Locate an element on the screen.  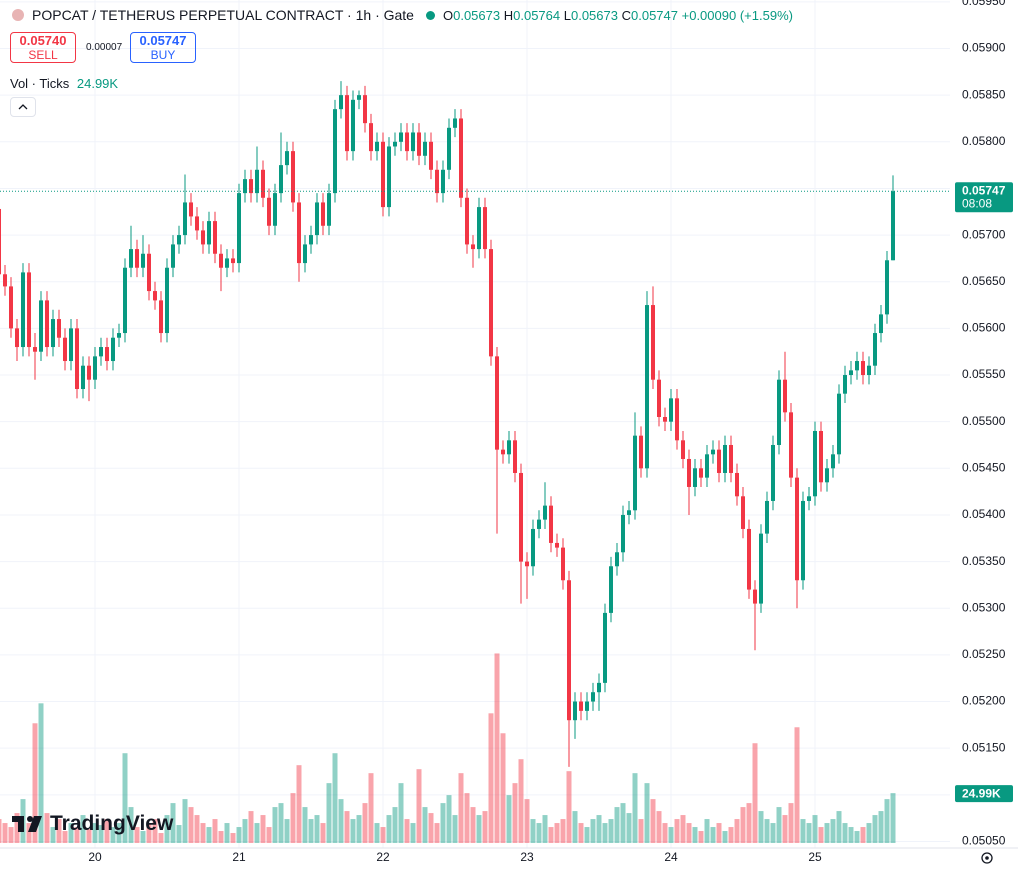
settings-icon is located at coordinates (987, 858).